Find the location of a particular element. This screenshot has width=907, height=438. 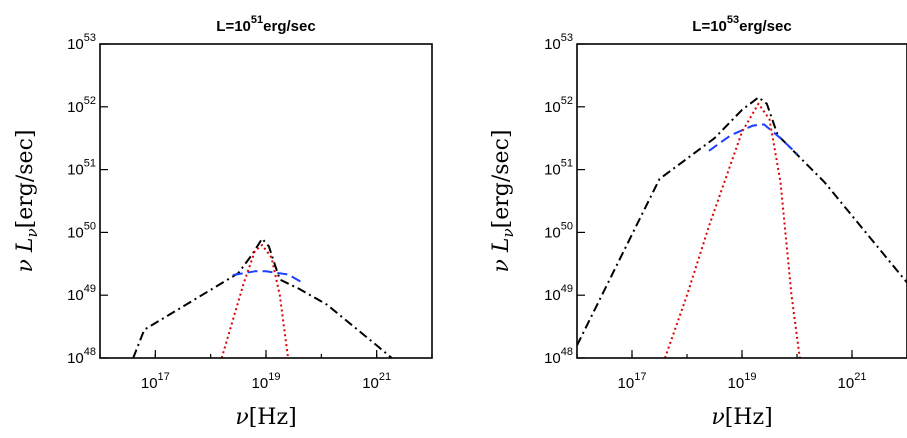

chart-title: L=1051erg/sec is located at coordinates (265, 24).